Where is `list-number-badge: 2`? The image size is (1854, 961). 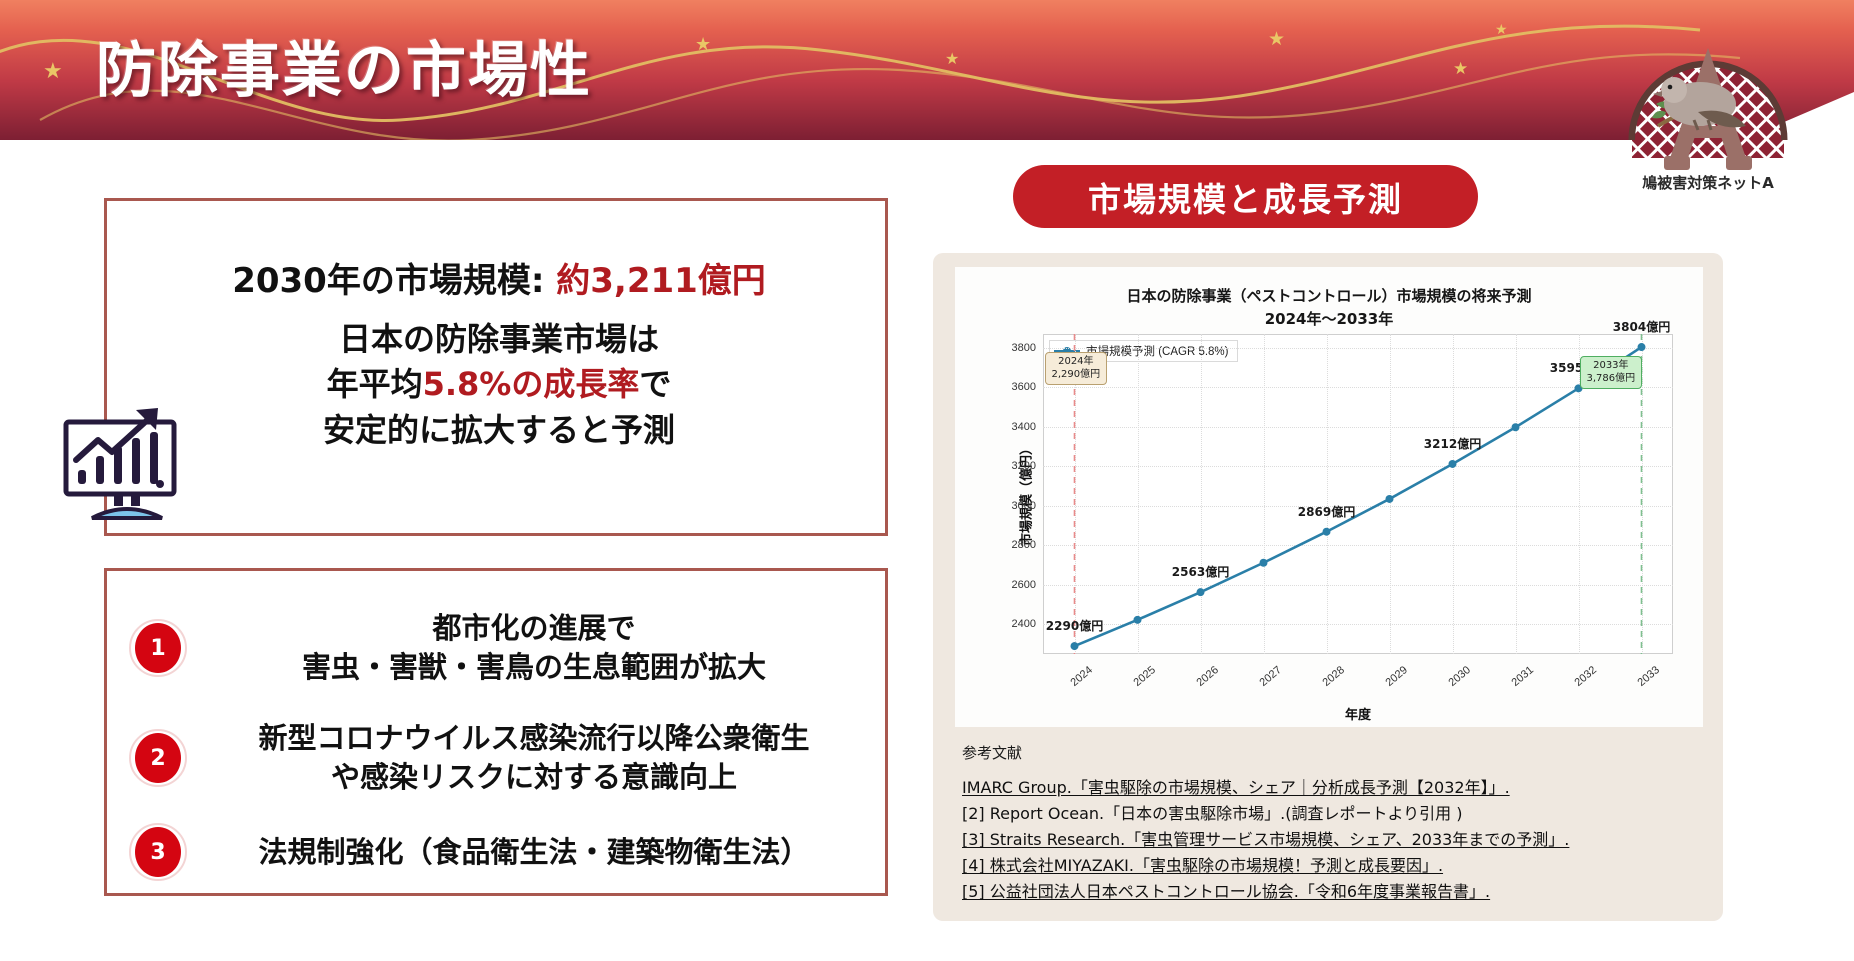
list-number-badge: 2 is located at coordinates (158, 758).